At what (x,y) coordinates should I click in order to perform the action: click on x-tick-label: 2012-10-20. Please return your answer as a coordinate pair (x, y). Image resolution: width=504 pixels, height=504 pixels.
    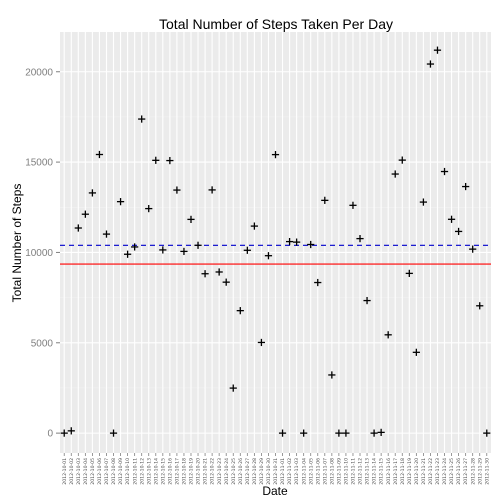
    Looking at the image, I should click on (199, 471).